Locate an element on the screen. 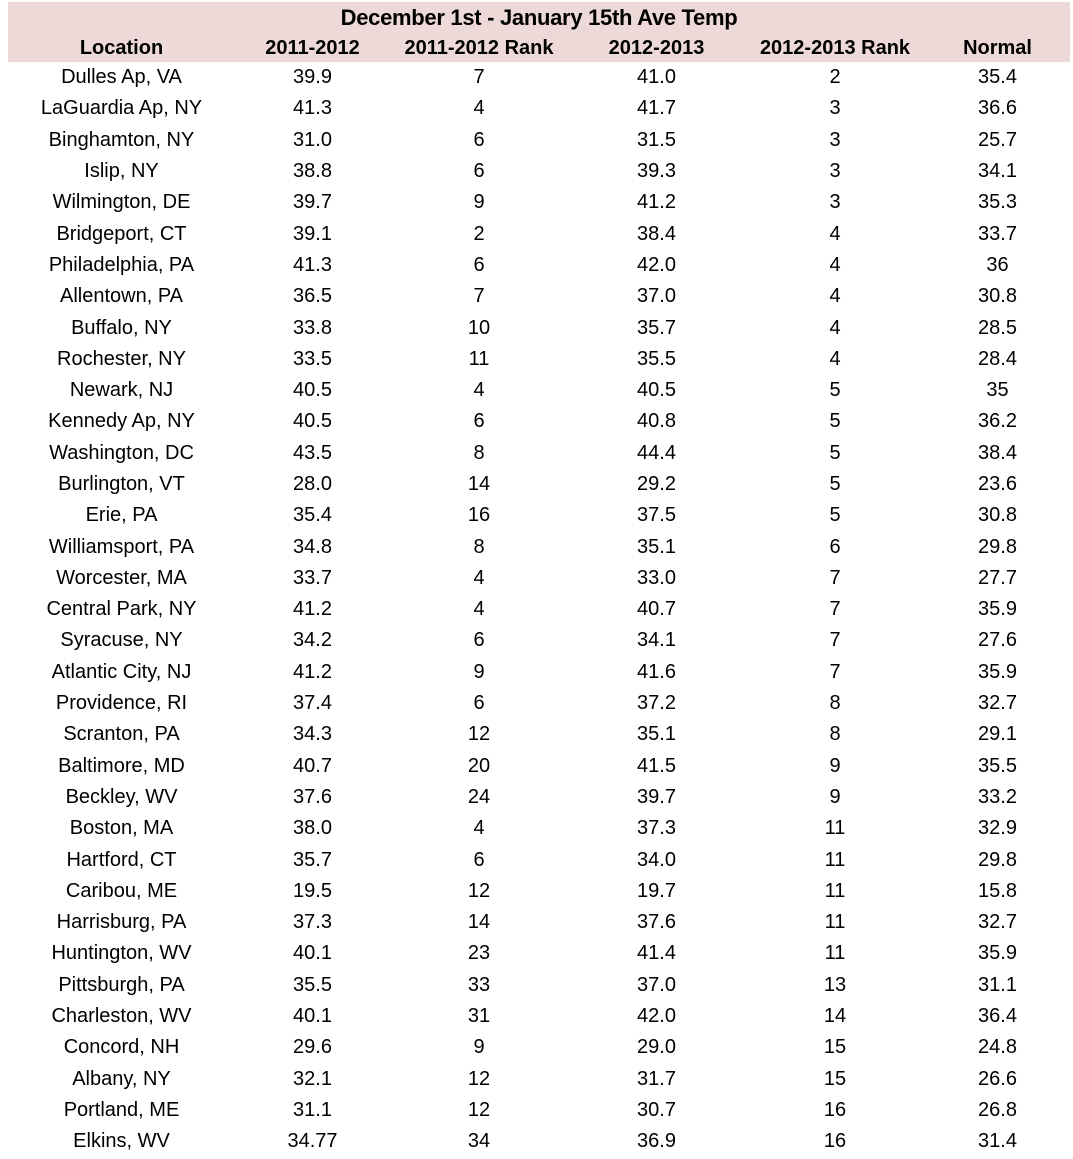  table-row: Syracuse, NY 34.2 6 34.1 7 27.6 is located at coordinates (539, 641).